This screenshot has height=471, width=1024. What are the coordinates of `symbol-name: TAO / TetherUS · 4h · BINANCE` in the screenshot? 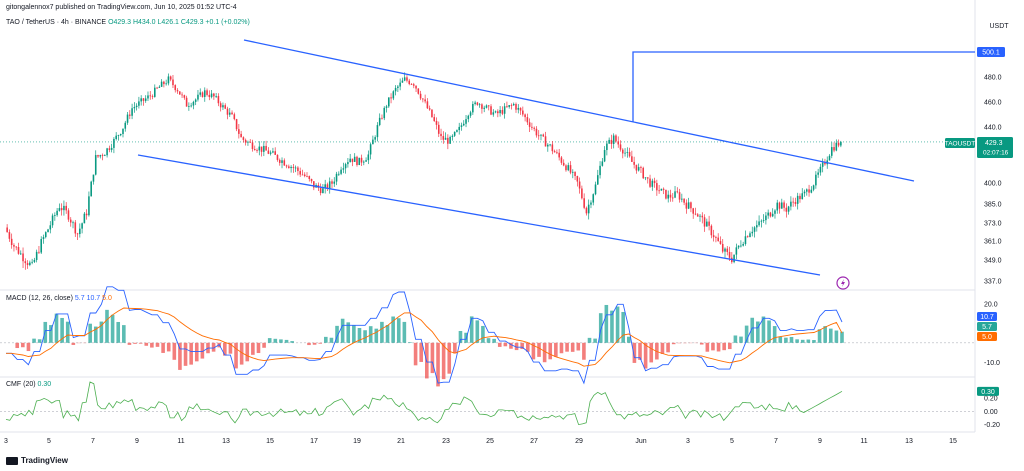 It's located at (56, 22).